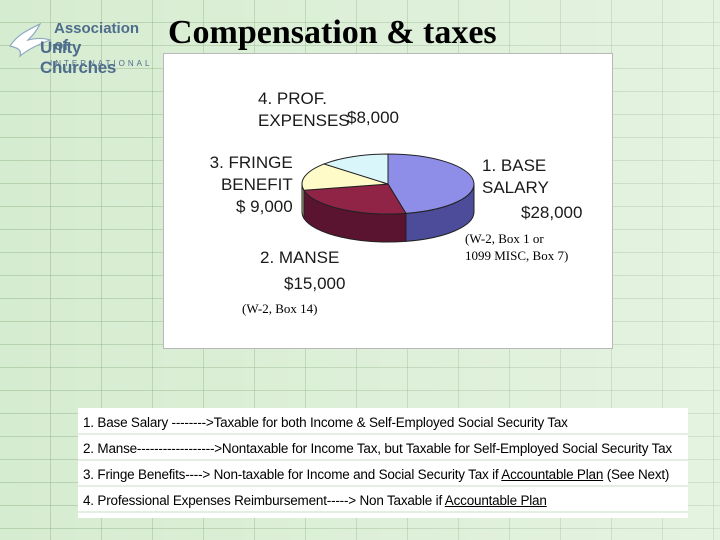  I want to click on annotation-base-salary: (W-2, Box 1 or 1099 MISC, Box 7), so click(516, 247).